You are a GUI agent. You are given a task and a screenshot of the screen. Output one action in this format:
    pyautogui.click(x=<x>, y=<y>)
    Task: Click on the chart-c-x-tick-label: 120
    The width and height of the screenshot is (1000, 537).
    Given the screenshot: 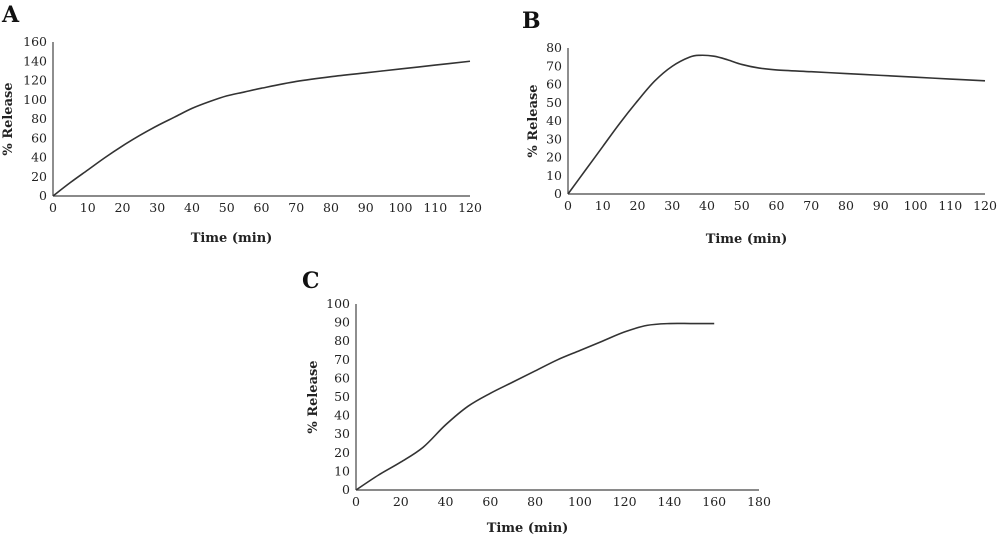 What is the action you would take?
    pyautogui.click(x=625, y=501)
    